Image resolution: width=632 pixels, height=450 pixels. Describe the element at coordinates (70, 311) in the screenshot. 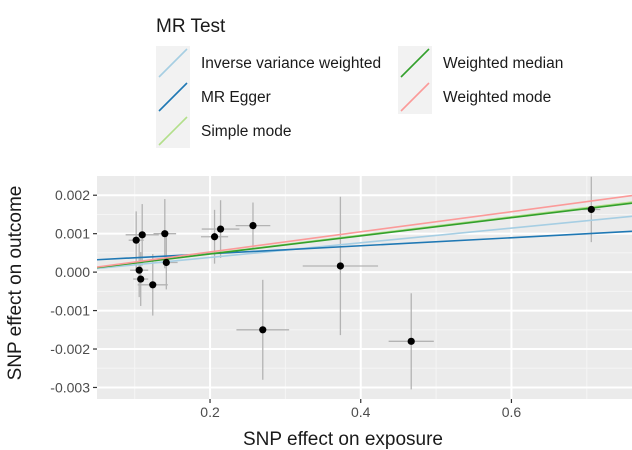

I see `y-tick-label: -0.001` at that location.